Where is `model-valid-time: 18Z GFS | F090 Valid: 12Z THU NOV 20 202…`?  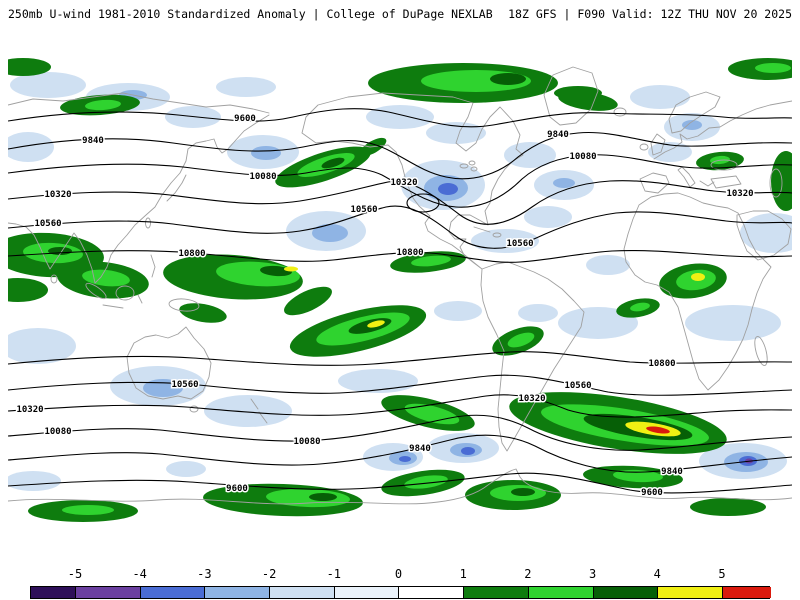 model-valid-time: 18Z GFS | F090 Valid: 12Z THU NOV 20 202… is located at coordinates (650, 14).